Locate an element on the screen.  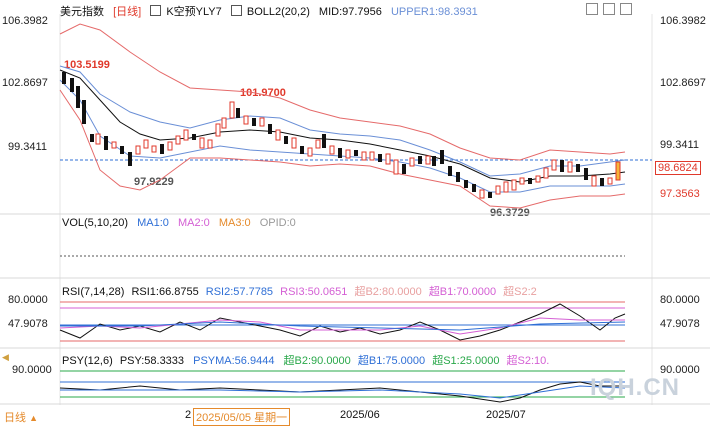
psy-s2-value: 超S2:10. is located at coordinates (528, 361).